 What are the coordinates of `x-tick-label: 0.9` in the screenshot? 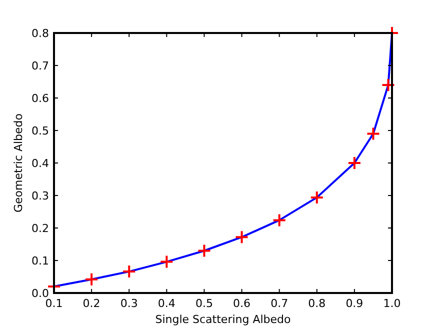 It's located at (355, 303).